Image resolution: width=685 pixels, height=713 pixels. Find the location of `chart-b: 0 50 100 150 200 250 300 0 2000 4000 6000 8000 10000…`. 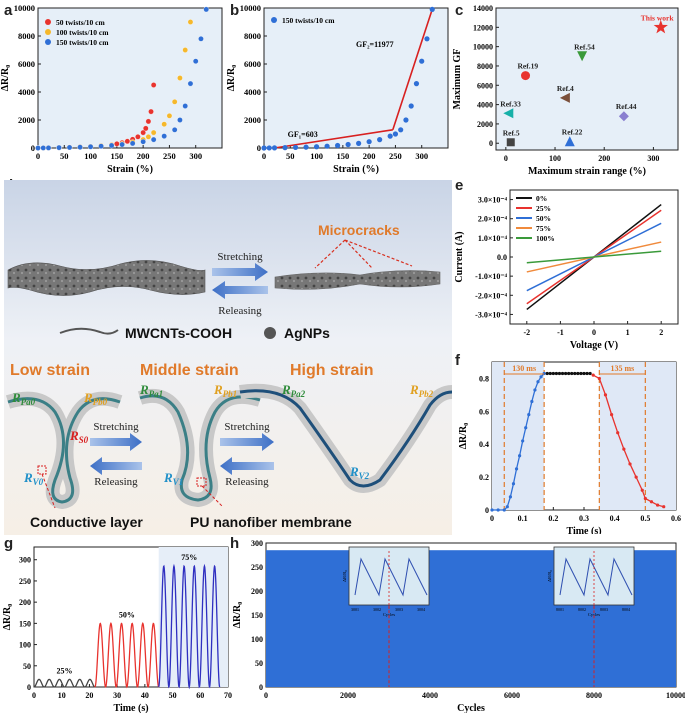

chart-b: 0 50 100 150 200 250 300 0 2000 4000 6000 8000 10000… is located at coordinates (337, 89).